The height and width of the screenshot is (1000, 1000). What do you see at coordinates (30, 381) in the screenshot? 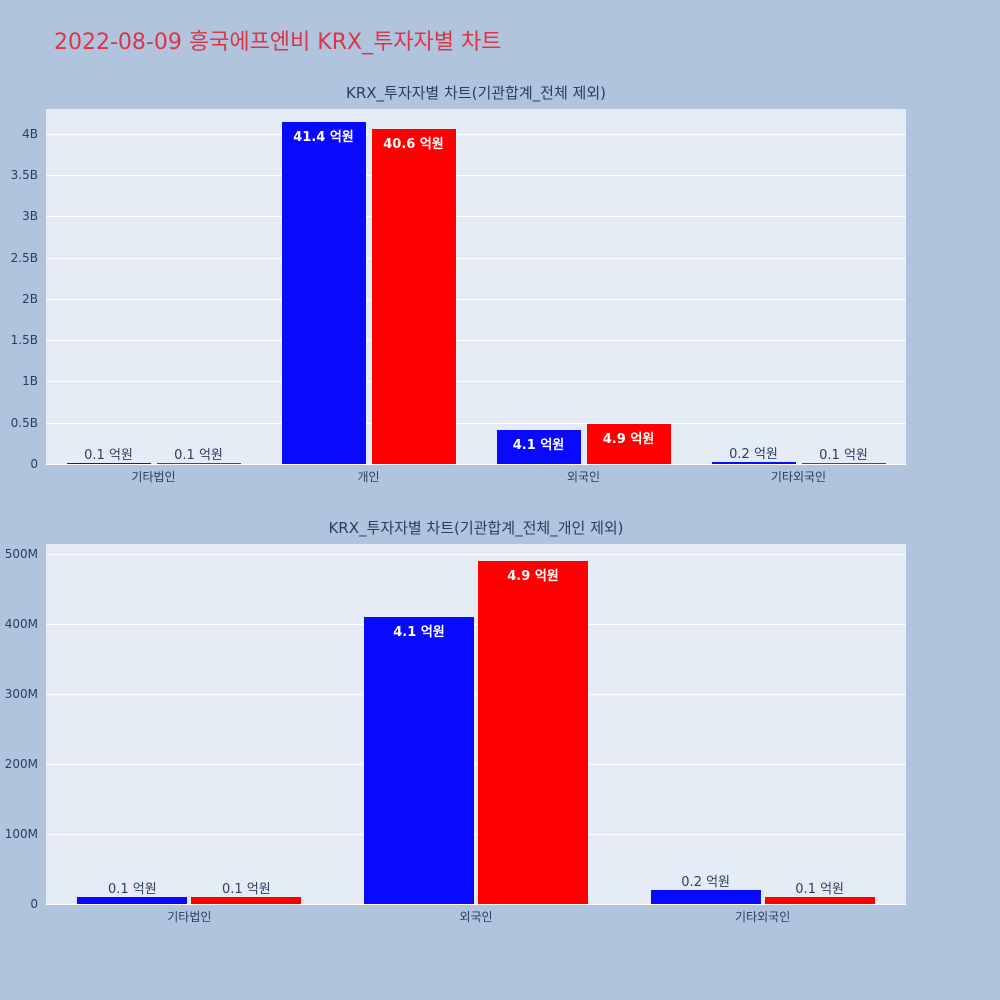
I see `y-tick-label: 1B` at bounding box center [30, 381].